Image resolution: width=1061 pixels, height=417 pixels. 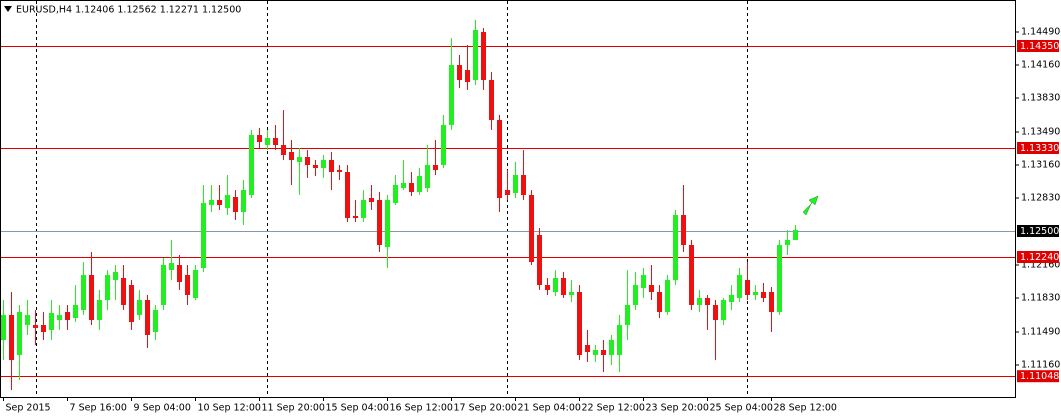 I want to click on x-tick-label: 7 Sep 16:00, so click(x=98, y=408).